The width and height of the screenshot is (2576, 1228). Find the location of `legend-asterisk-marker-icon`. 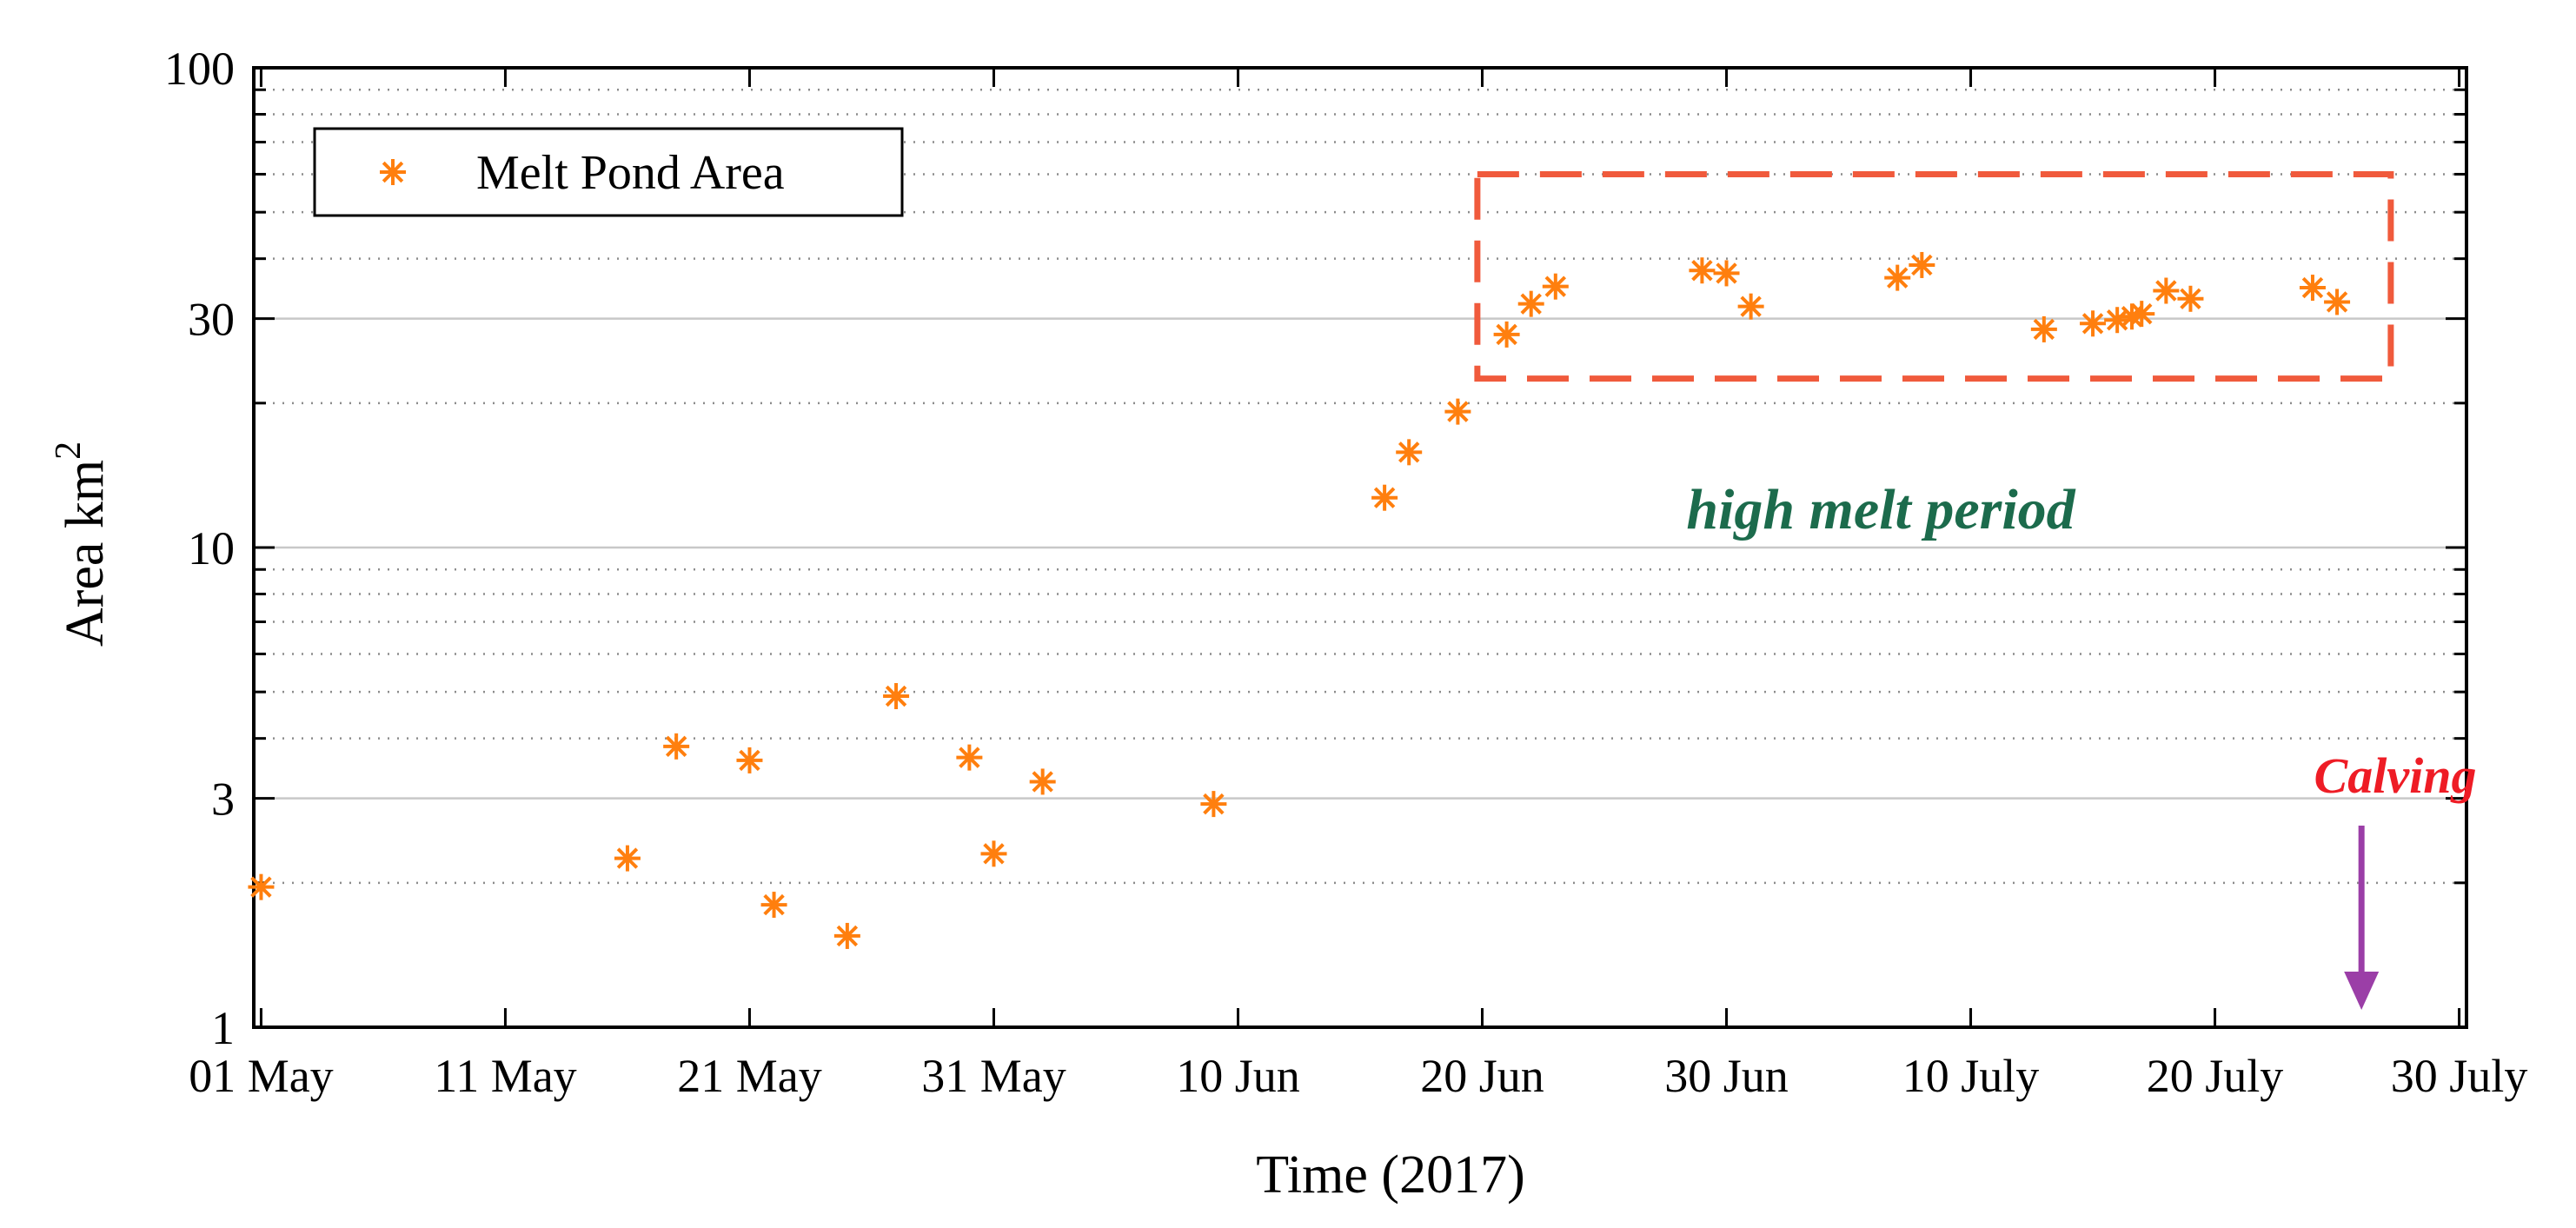

legend-asterisk-marker-icon is located at coordinates (393, 172).